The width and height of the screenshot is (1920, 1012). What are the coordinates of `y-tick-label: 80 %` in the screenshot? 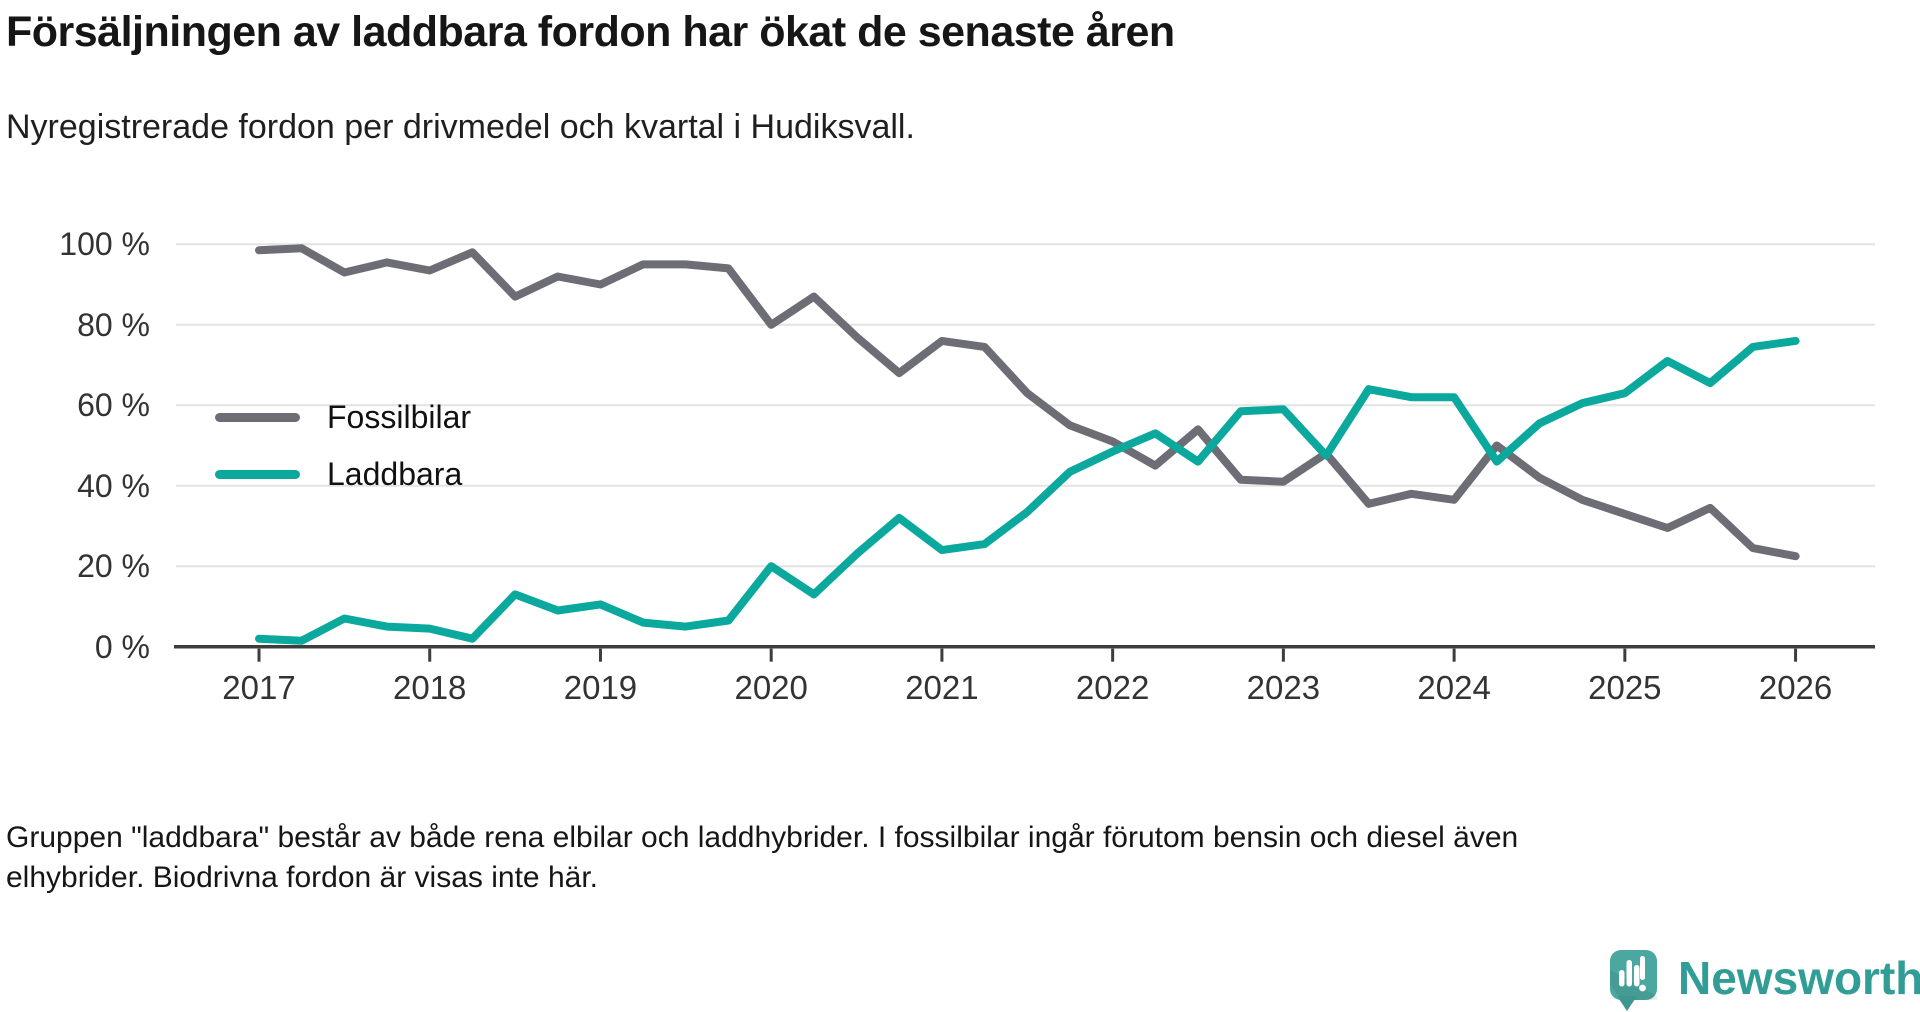 It's located at (113, 324).